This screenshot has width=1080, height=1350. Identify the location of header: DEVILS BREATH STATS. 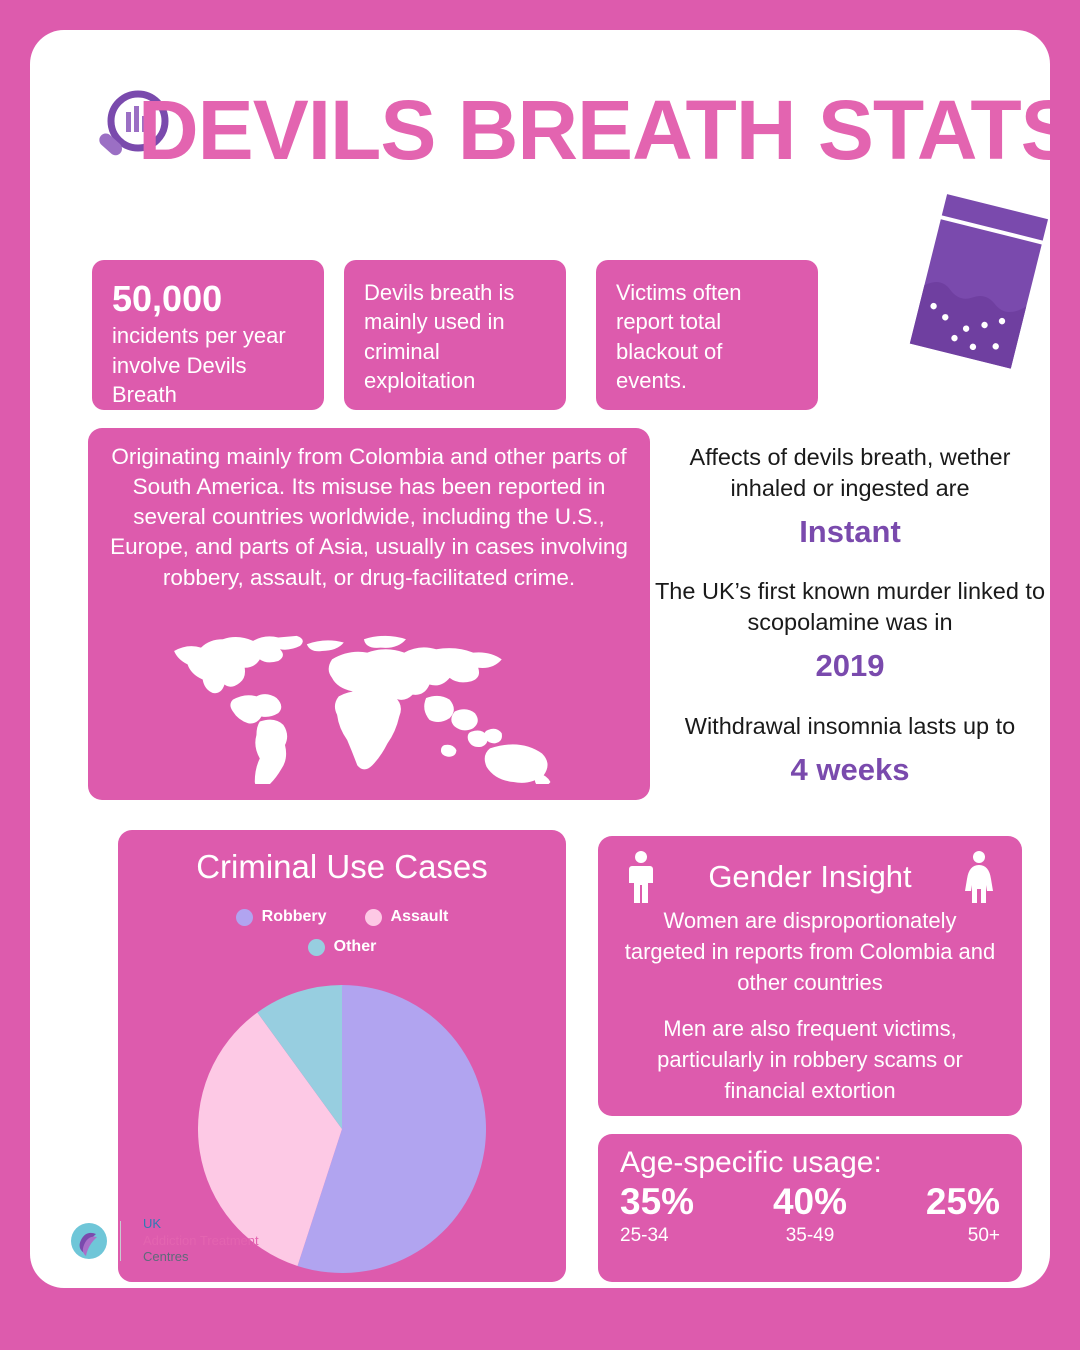
(540, 125).